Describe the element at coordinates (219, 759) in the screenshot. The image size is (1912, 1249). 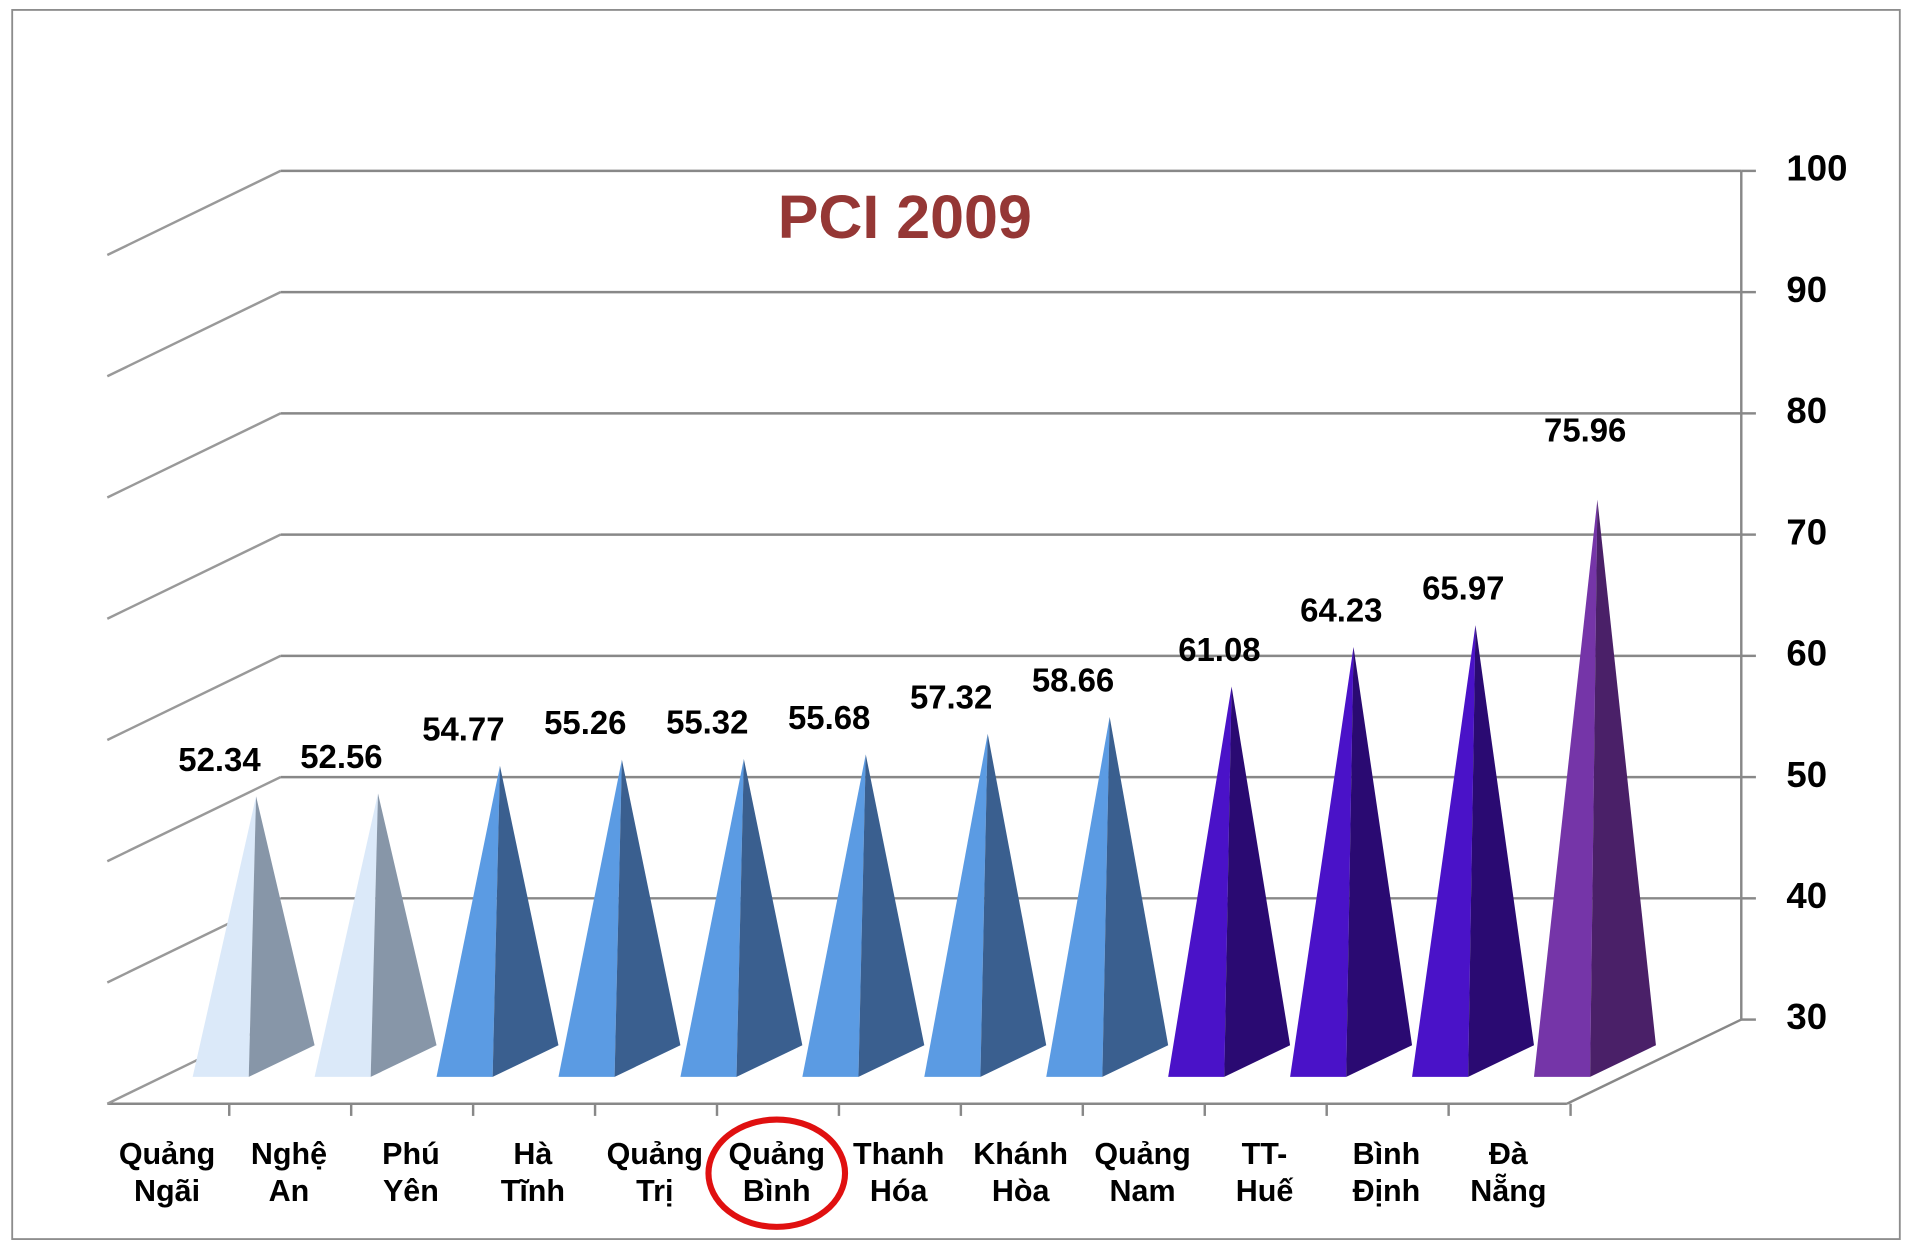
I see `data-label: 52.34` at that location.